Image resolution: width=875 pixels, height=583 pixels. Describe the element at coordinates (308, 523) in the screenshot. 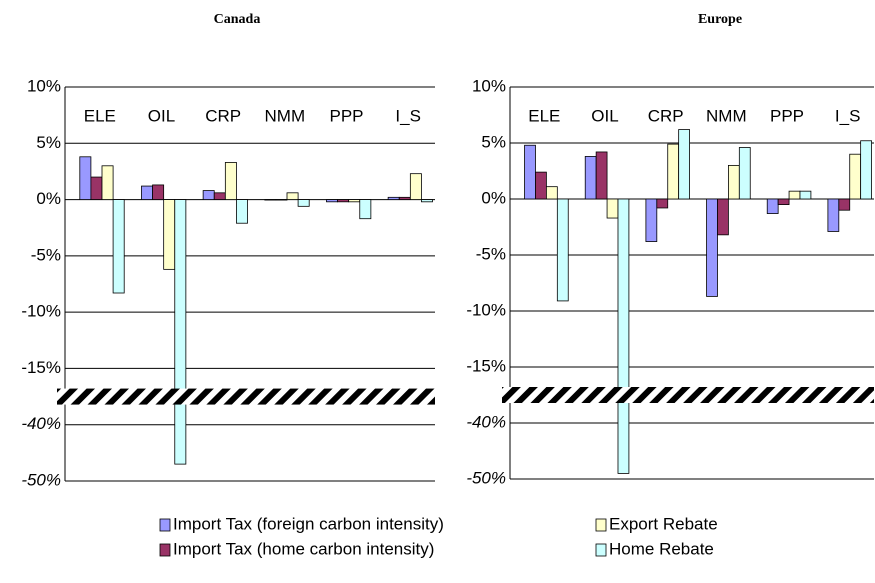

I see `legend-label: Import Tax (foreign carbon intensity)` at that location.